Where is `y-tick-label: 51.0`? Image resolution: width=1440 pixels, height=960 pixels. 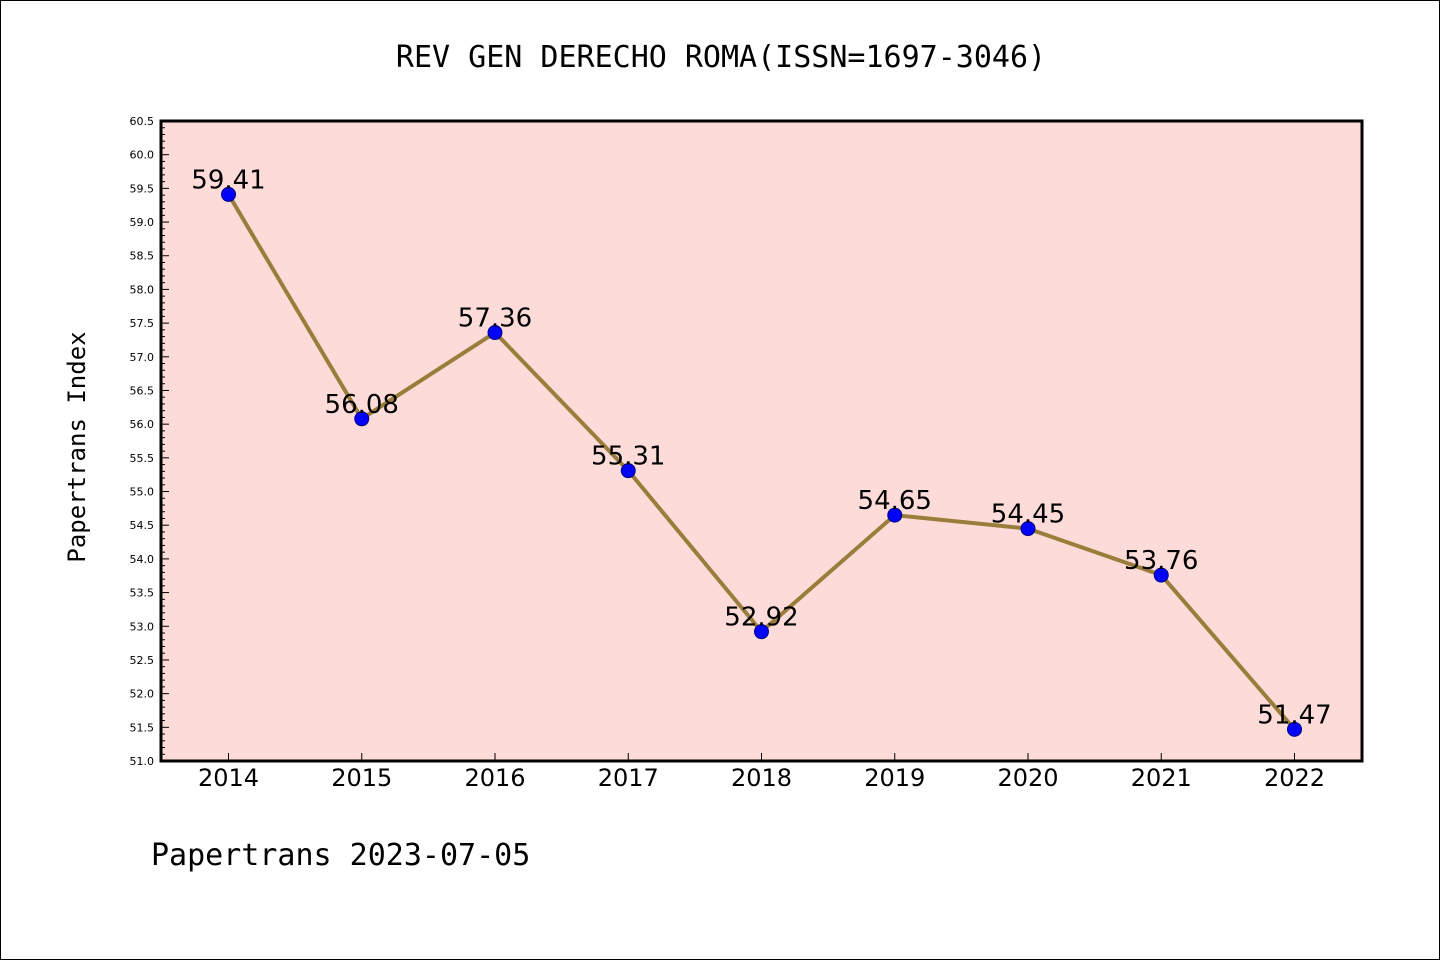 y-tick-label: 51.0 is located at coordinates (142, 761).